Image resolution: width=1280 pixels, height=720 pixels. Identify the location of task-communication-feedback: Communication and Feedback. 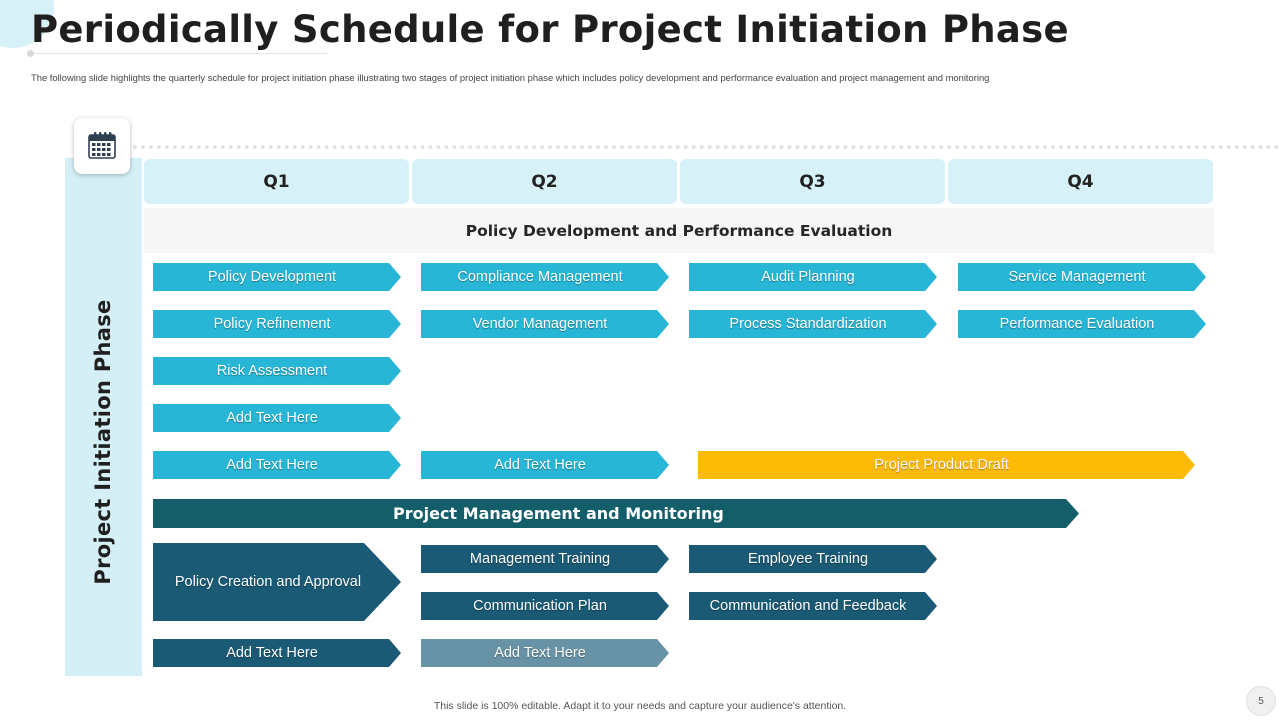
(813, 606).